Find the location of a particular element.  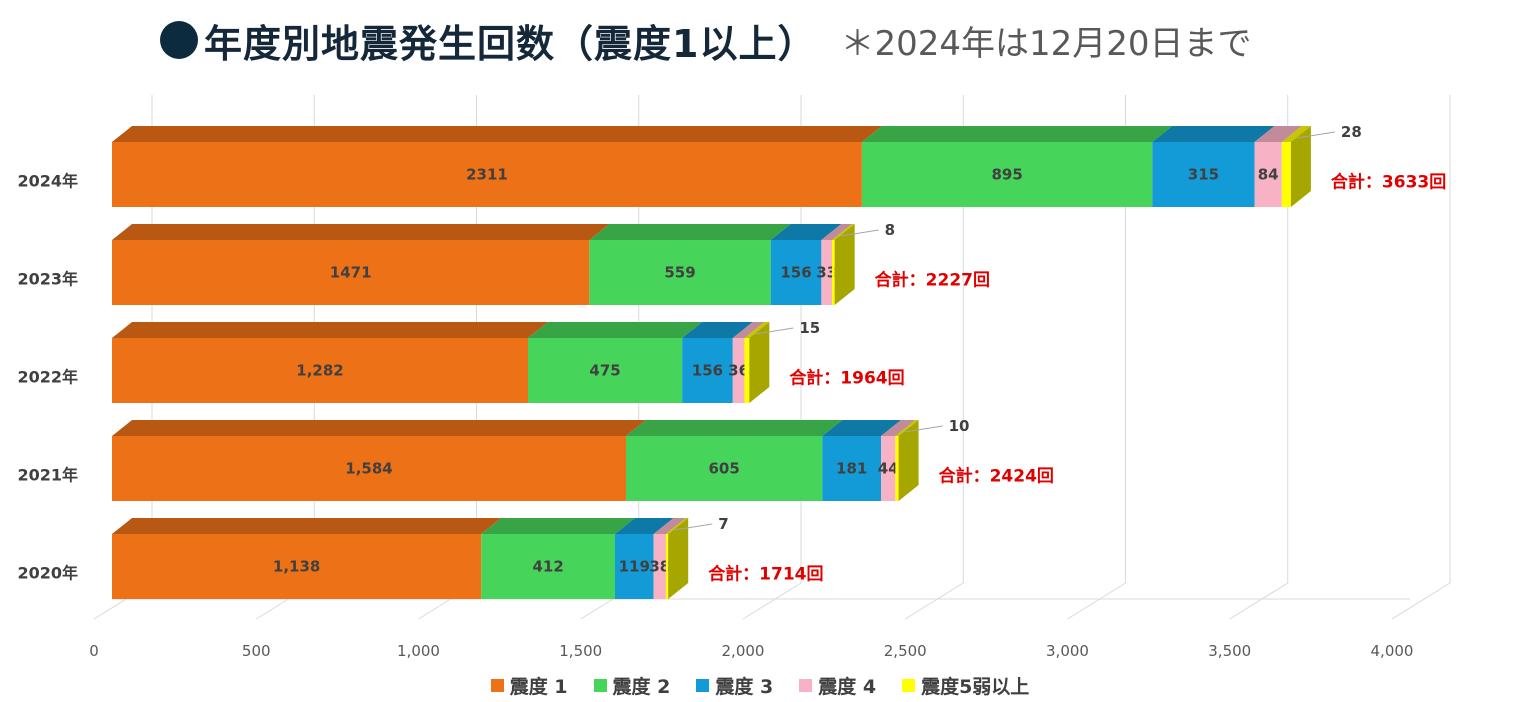

total-label: 合計：2227回 is located at coordinates (932, 280).